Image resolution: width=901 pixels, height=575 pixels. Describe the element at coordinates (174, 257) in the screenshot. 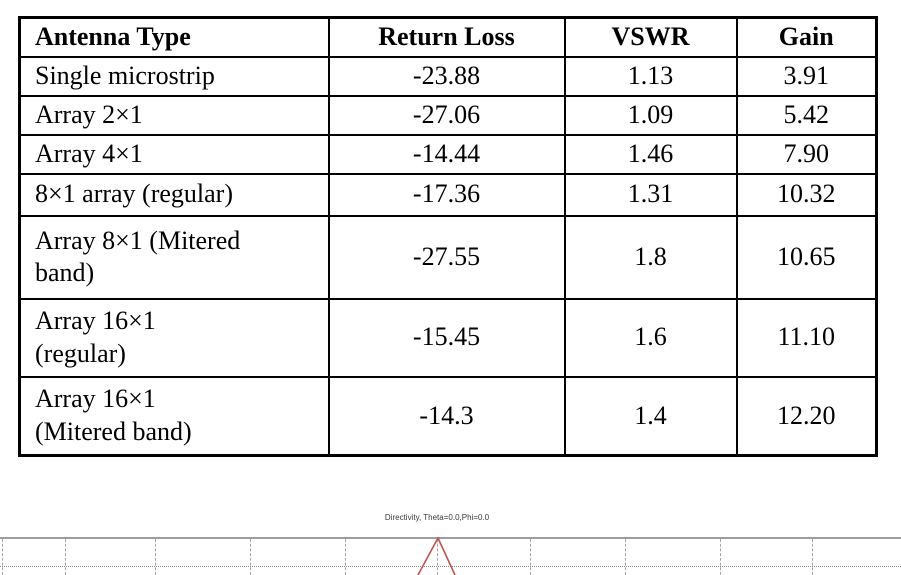

I see `antenna-type-cell: Array 8×1 (Mitered band)` at that location.